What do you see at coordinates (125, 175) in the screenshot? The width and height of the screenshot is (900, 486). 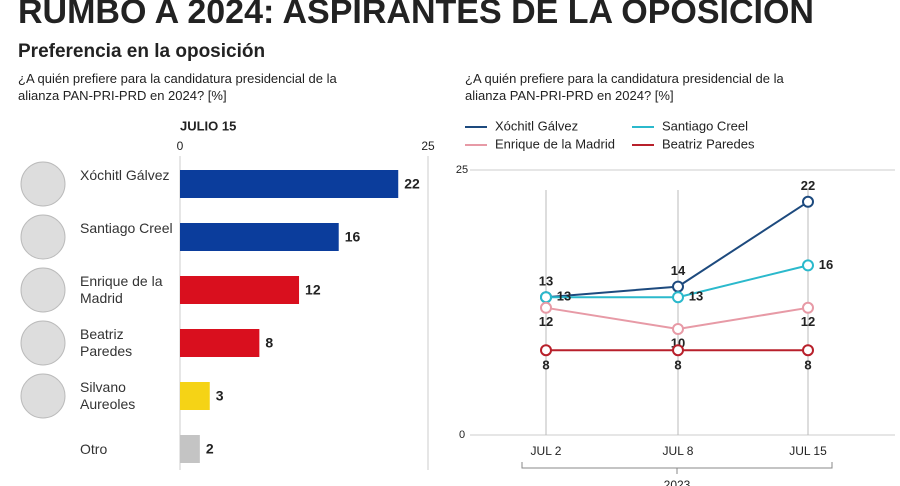 I see `category-label: Xóchitl Gálvez` at bounding box center [125, 175].